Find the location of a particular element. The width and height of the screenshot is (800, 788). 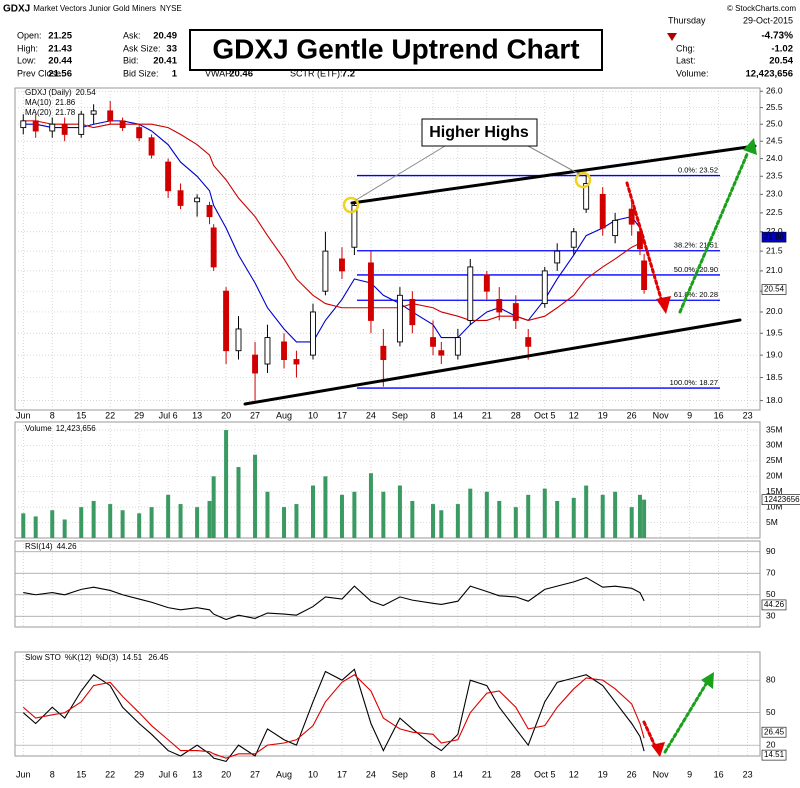

legend-value: 14.51 is located at coordinates (132, 657).